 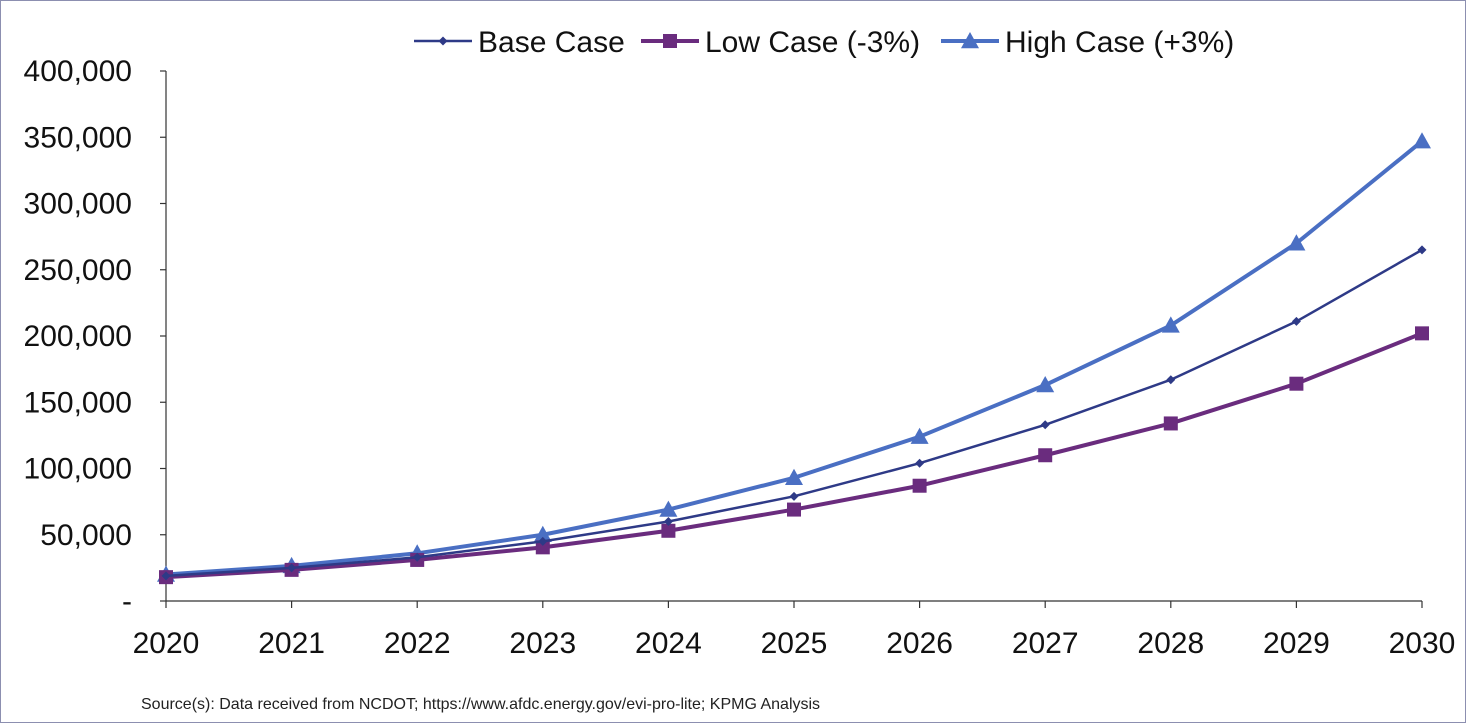 What do you see at coordinates (166, 643) in the screenshot?
I see `x-tick-label: 2020` at bounding box center [166, 643].